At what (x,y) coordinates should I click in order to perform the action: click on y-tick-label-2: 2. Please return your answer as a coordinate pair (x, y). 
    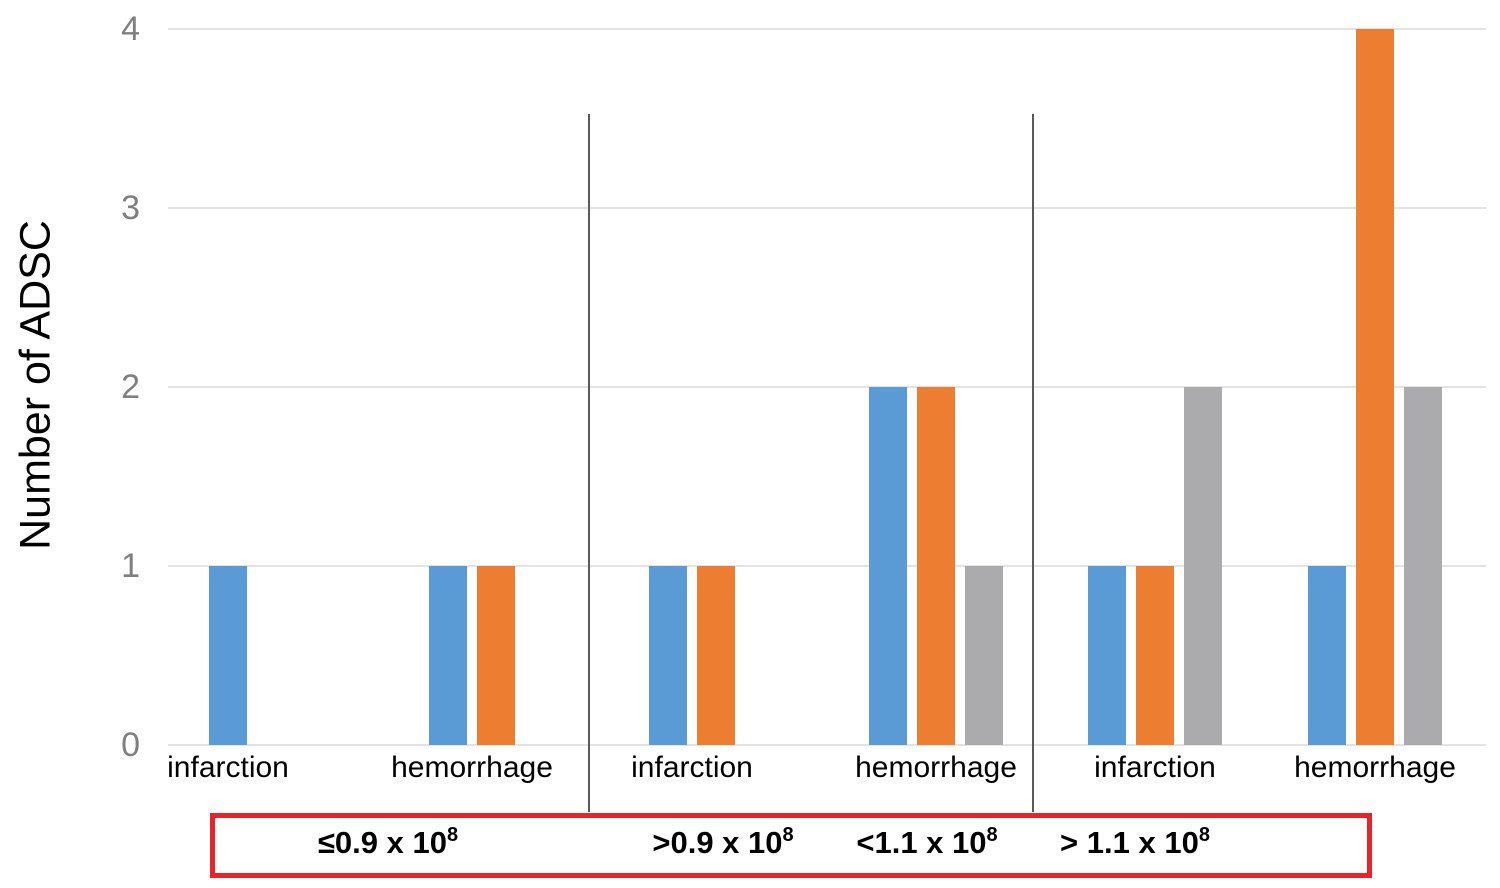
    Looking at the image, I should click on (130, 387).